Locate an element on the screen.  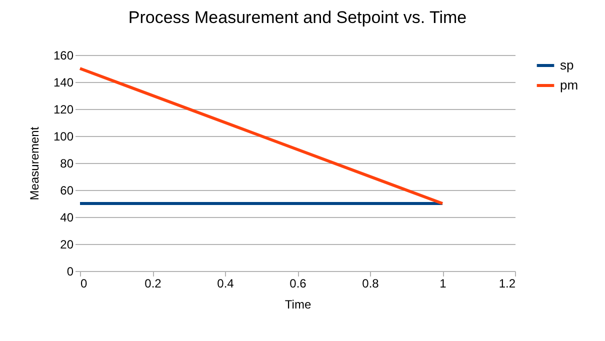
y-tick-label: 160 is located at coordinates (63, 55).